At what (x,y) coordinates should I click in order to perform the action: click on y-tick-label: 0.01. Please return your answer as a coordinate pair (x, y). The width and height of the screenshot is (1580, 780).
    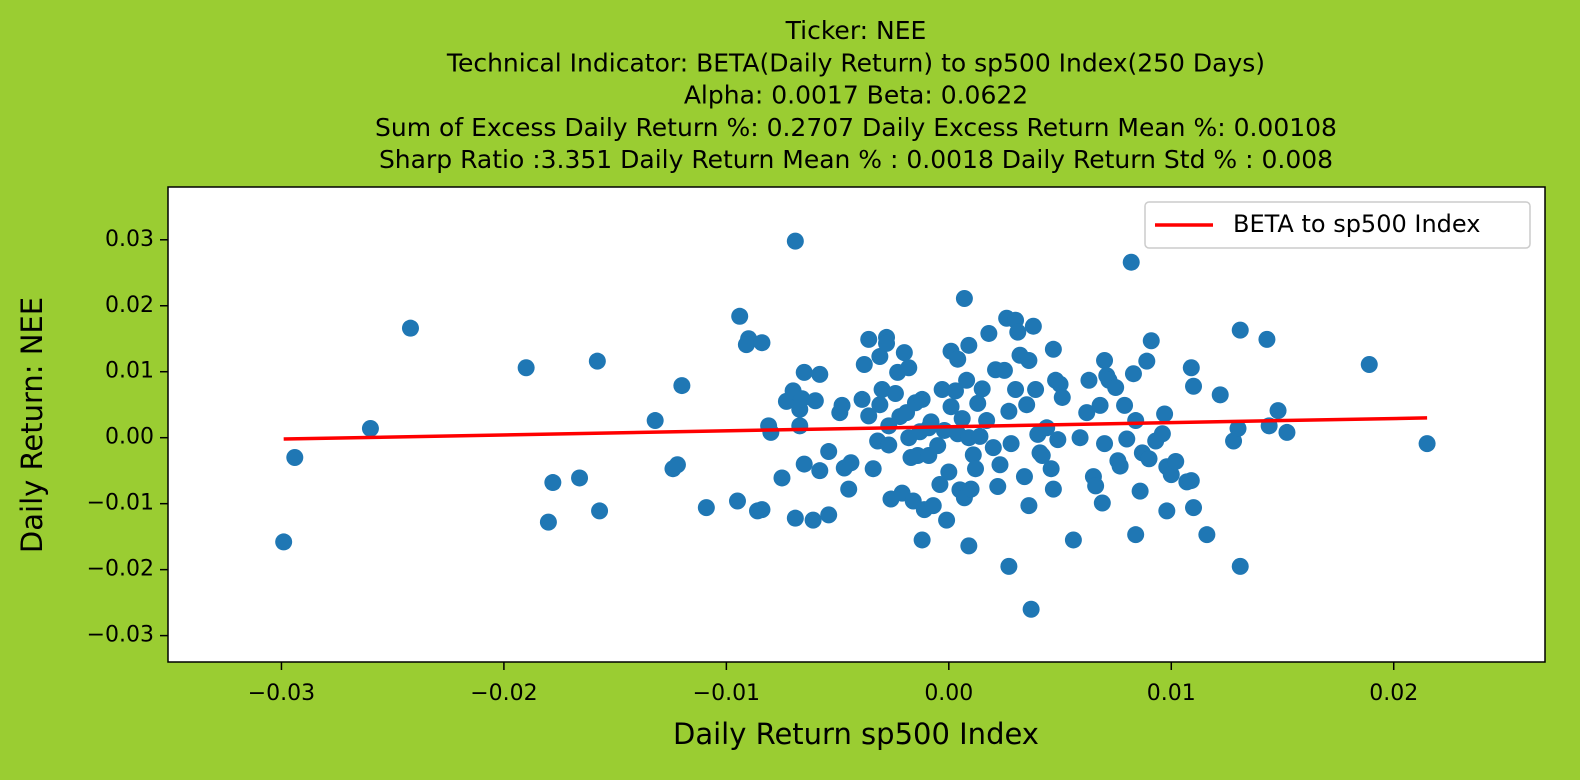
    Looking at the image, I should click on (129, 371).